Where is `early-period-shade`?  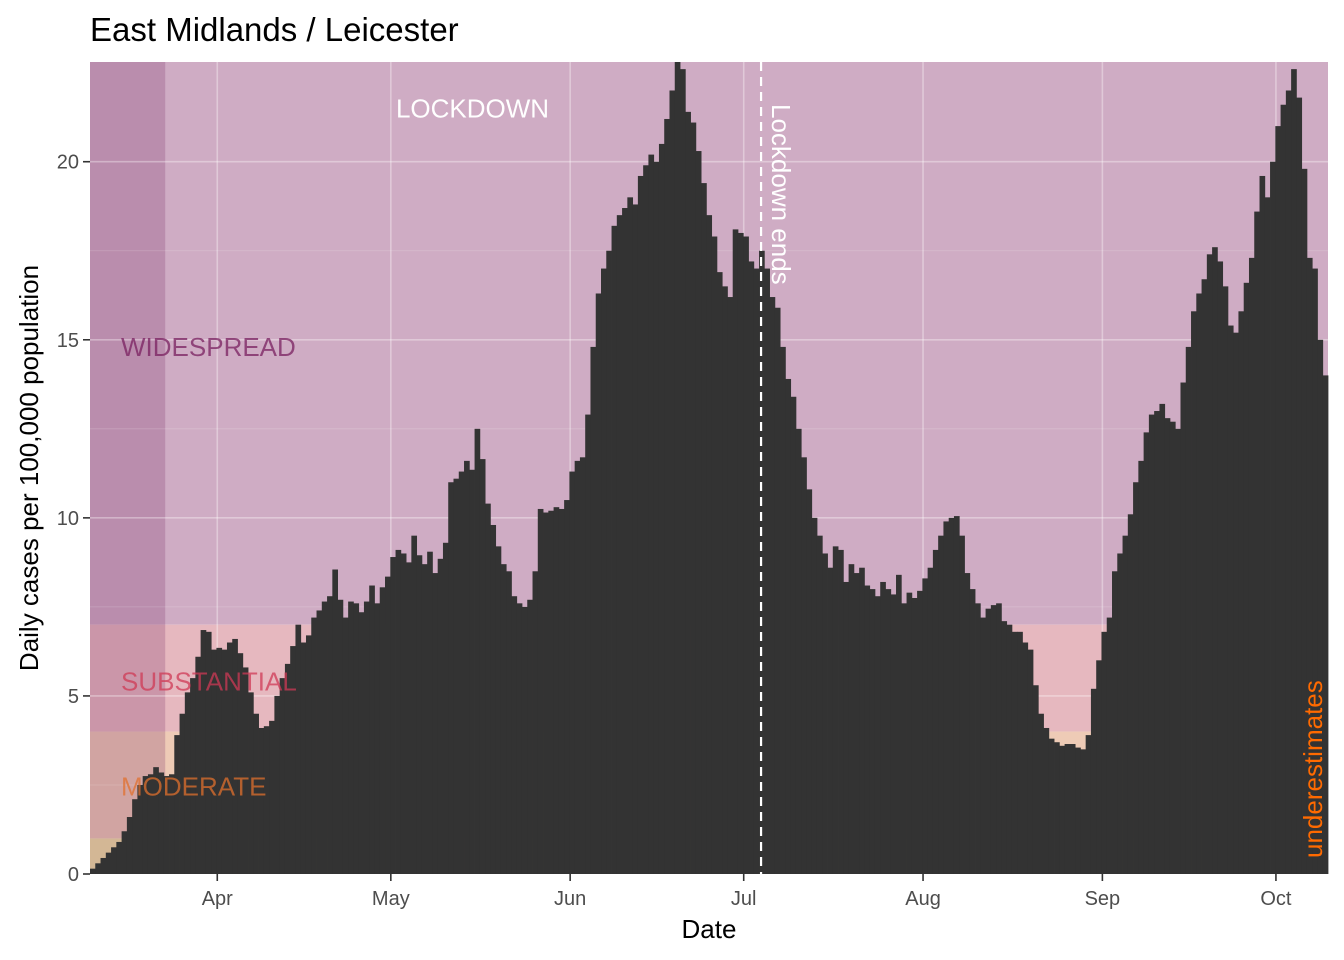 early-period-shade is located at coordinates (128, 468).